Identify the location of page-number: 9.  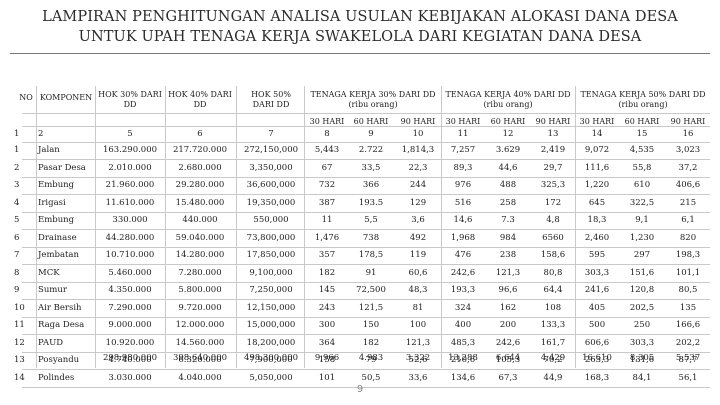
(360, 389).